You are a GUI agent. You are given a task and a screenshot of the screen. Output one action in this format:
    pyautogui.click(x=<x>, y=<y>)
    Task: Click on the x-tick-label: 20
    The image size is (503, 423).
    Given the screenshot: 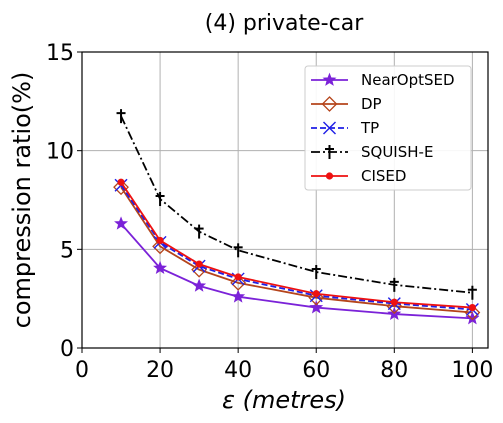 What is the action you would take?
    pyautogui.click(x=160, y=370)
    